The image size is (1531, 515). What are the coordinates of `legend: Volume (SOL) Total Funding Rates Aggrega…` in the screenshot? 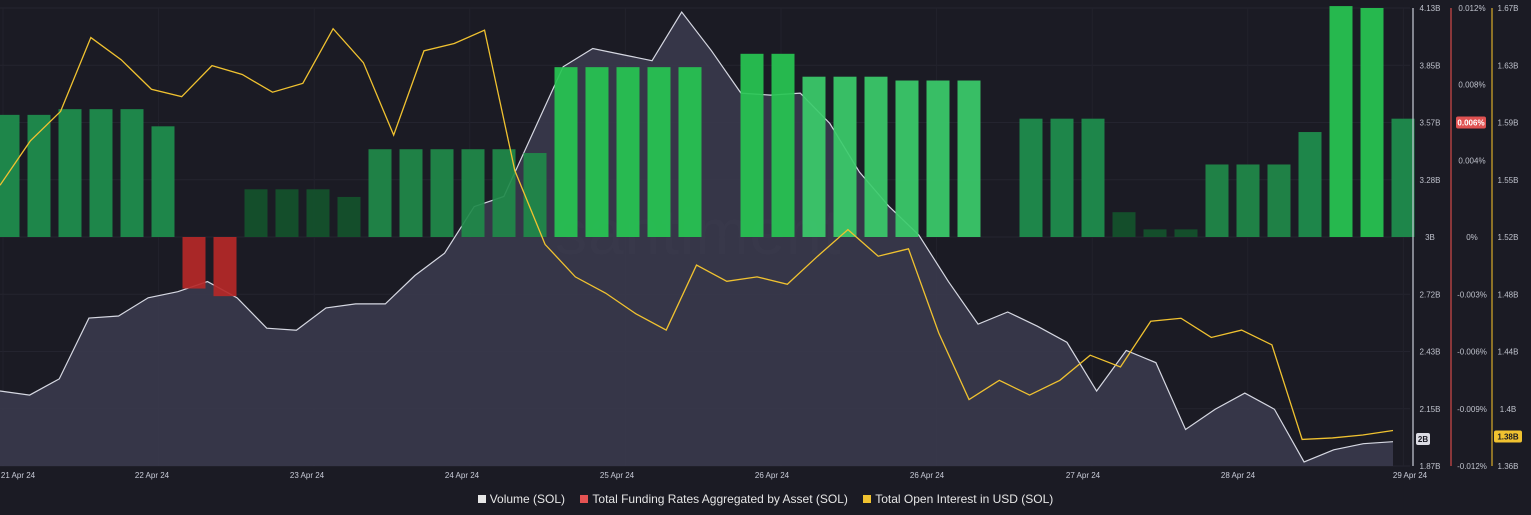 It's located at (765, 499).